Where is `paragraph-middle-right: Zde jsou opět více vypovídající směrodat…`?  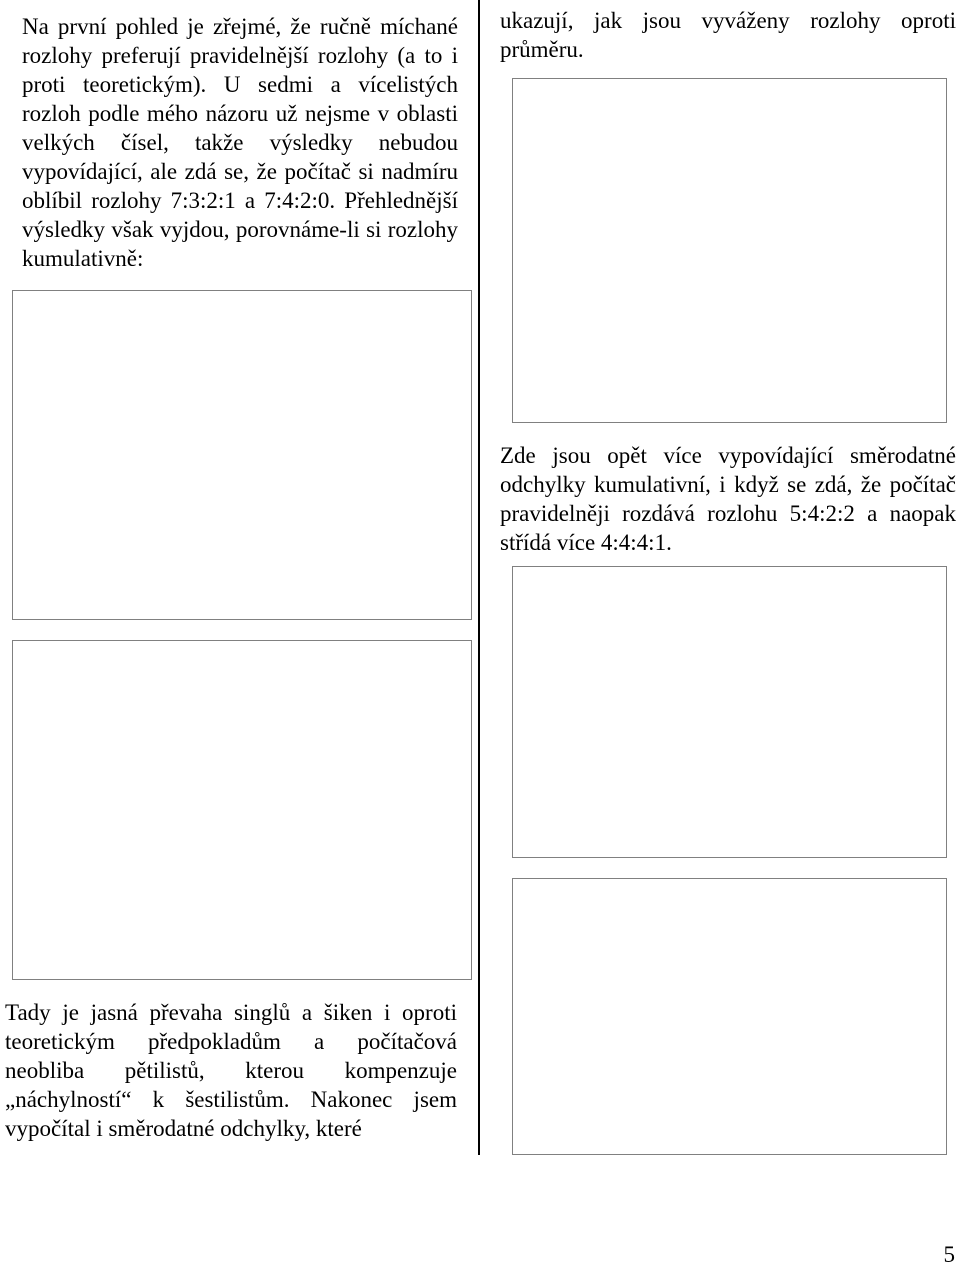
paragraph-middle-right: Zde jsou opět více vypovídající směrodat… is located at coordinates (728, 499).